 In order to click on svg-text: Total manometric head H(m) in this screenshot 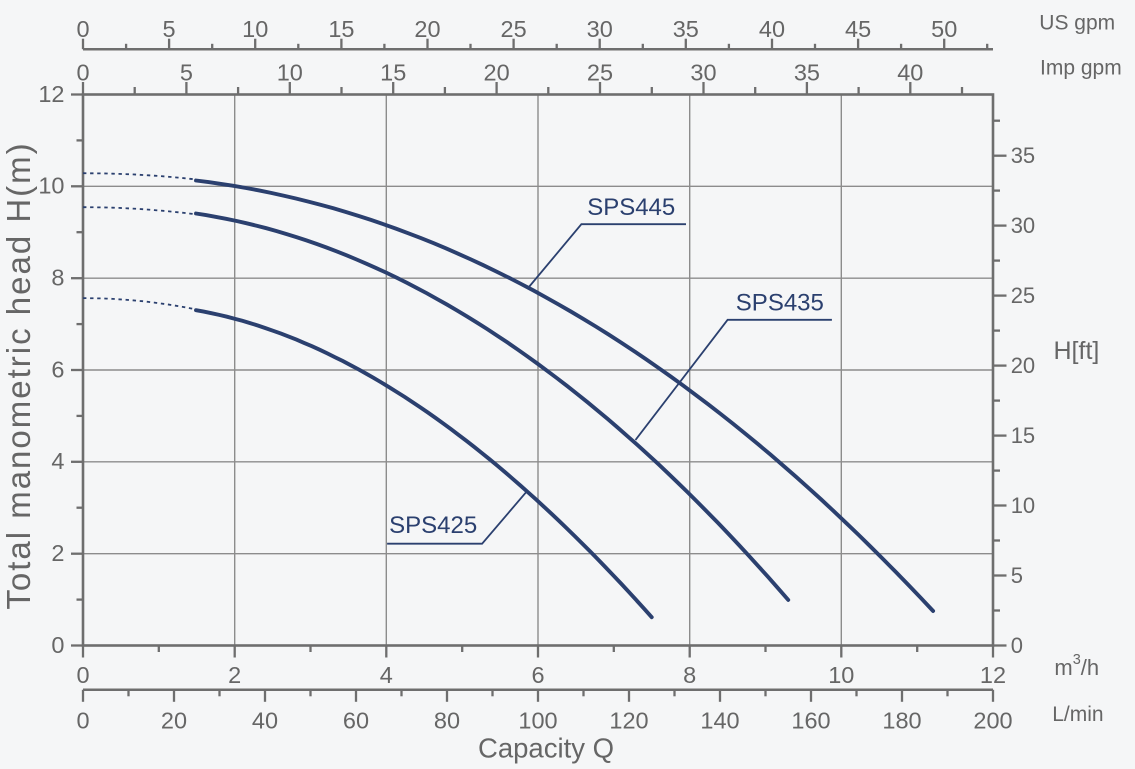, I will do `click(18, 375)`.